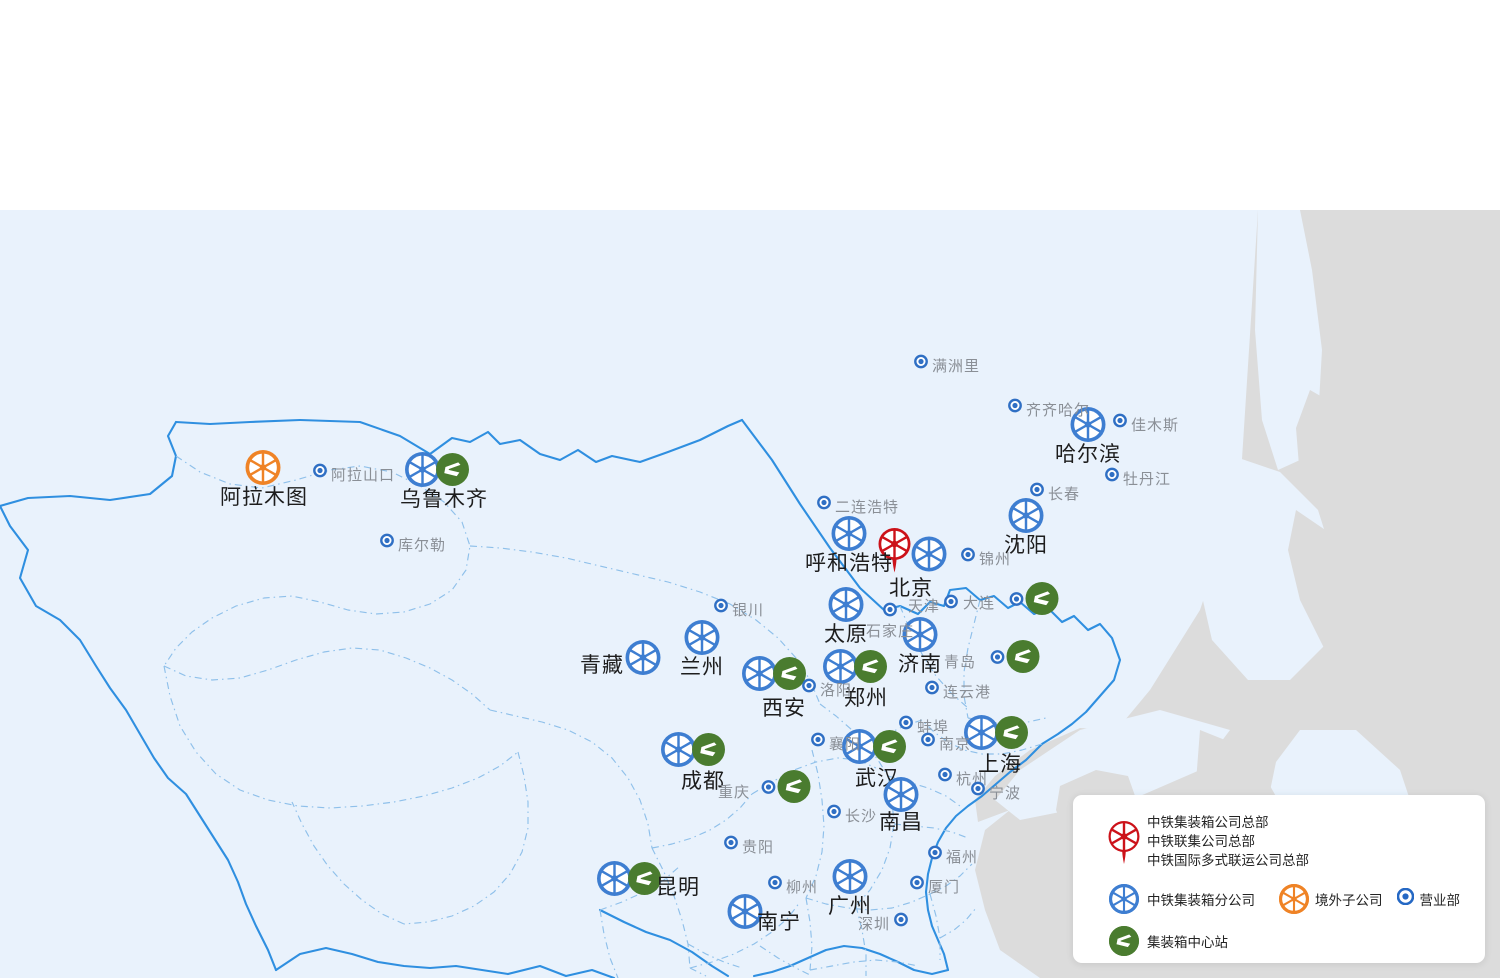  I want to click on container-center-icon-重庆, so click(794, 789).